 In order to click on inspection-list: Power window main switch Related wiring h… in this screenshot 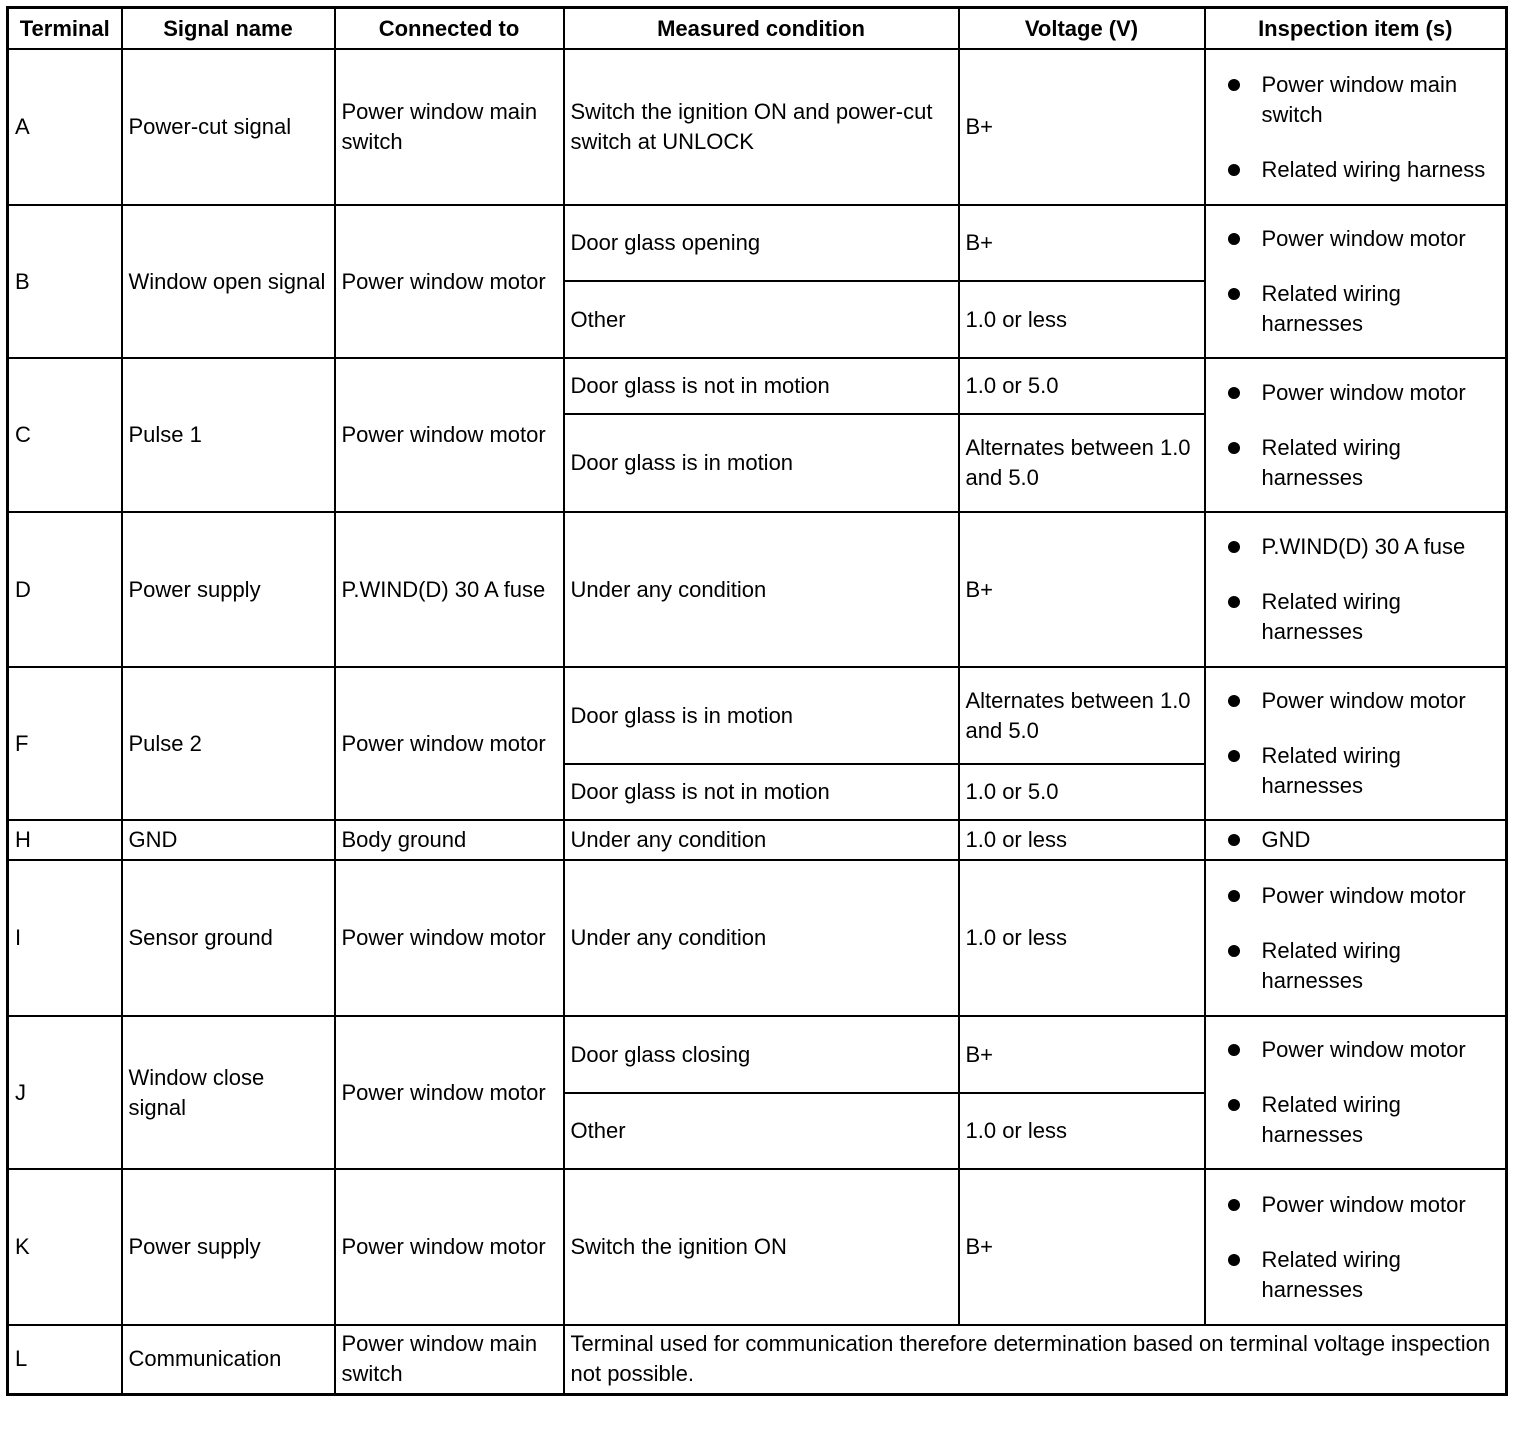, I will do `click(1356, 127)`.